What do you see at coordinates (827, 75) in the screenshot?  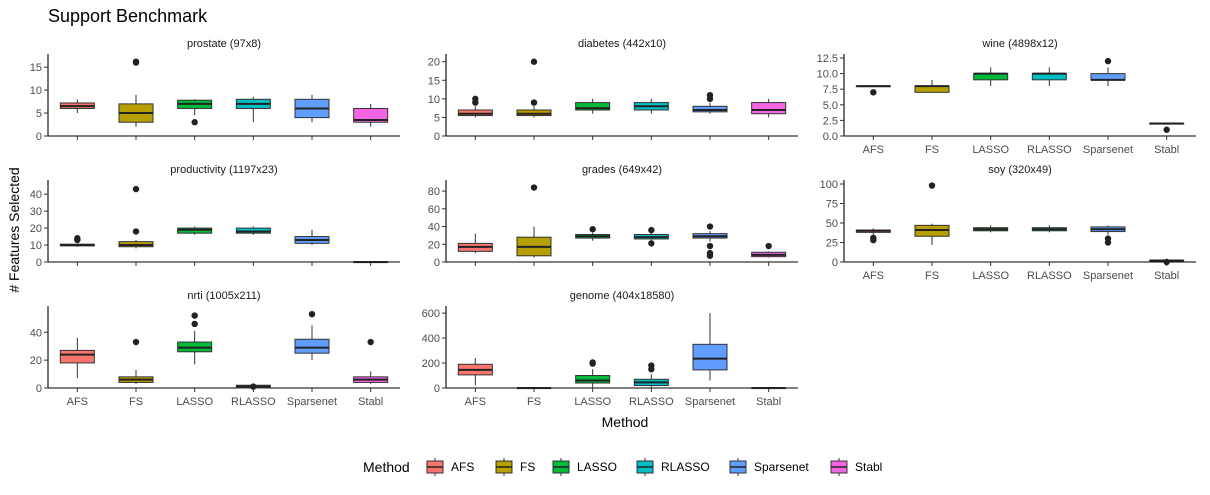 I see `y-tick-label: 10.0` at bounding box center [827, 75].